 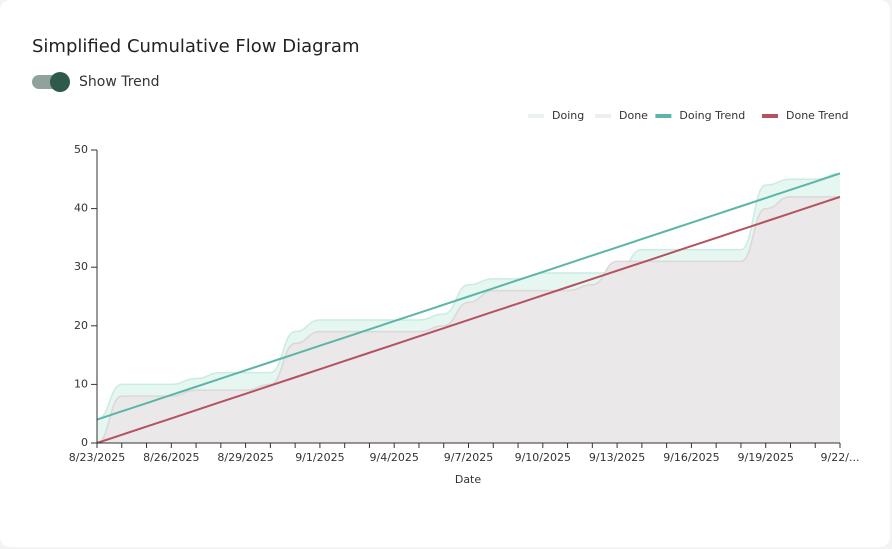 What do you see at coordinates (568, 115) in the screenshot?
I see `legend-label: Doing` at bounding box center [568, 115].